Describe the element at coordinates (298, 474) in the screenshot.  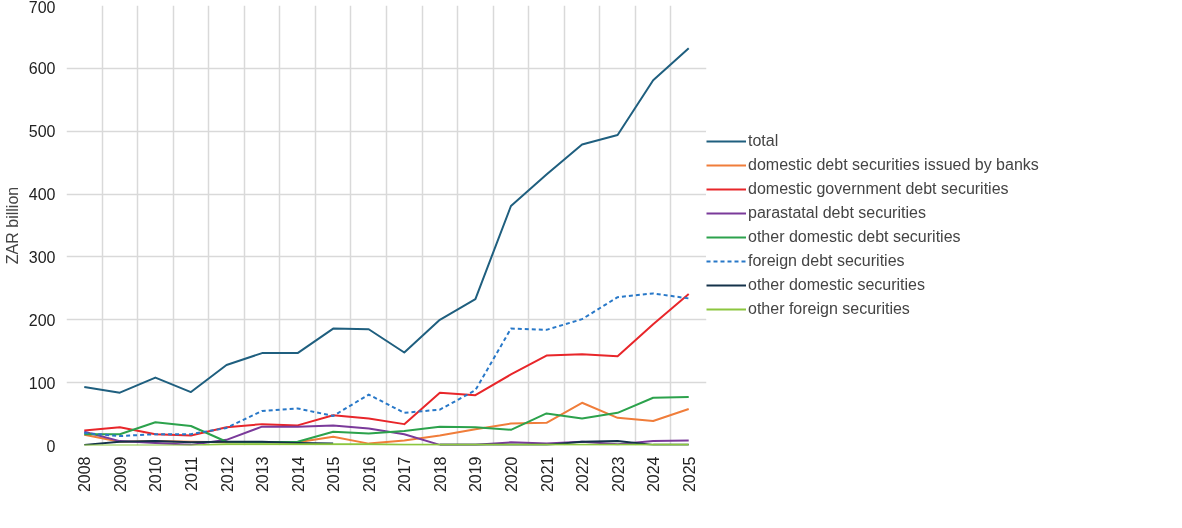
I see `x-tick-label: 2014` at that location.